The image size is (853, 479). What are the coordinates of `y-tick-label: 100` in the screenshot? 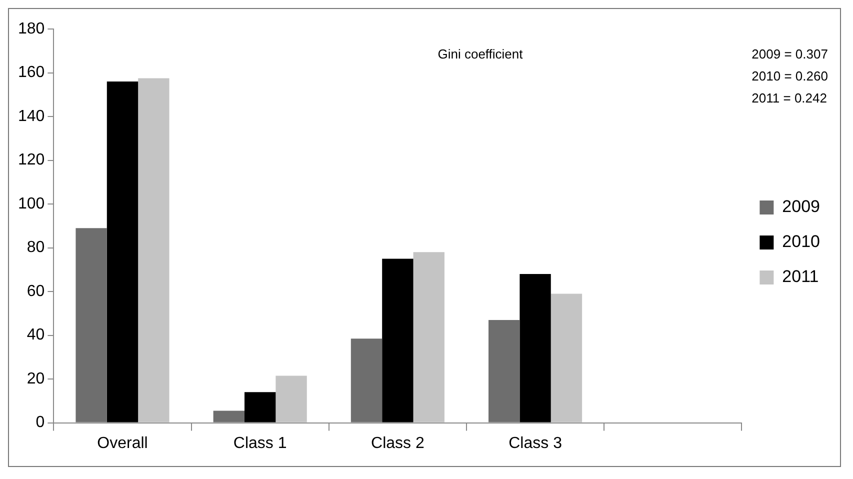 It's located at (31, 203).